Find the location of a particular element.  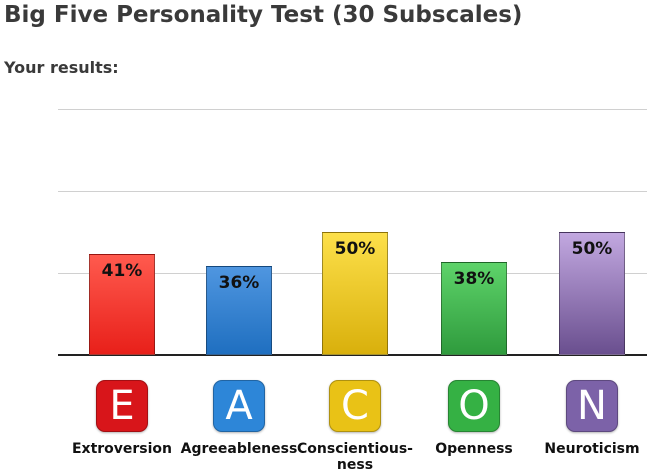

trait-c-icon: C is located at coordinates (355, 406).